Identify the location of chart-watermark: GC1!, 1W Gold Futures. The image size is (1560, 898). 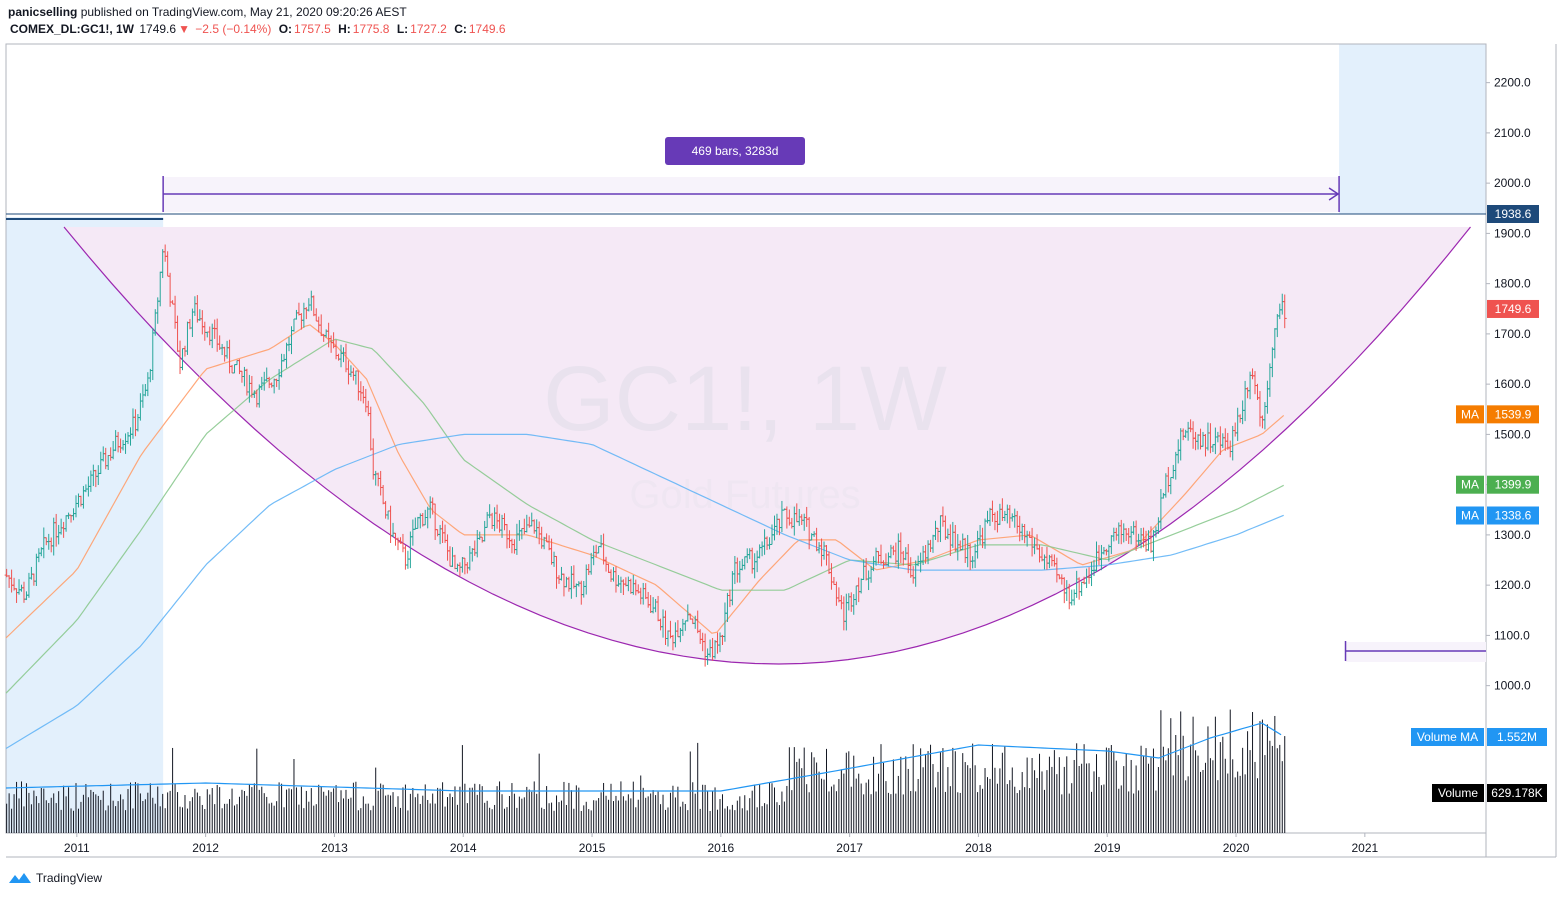
(745, 432).